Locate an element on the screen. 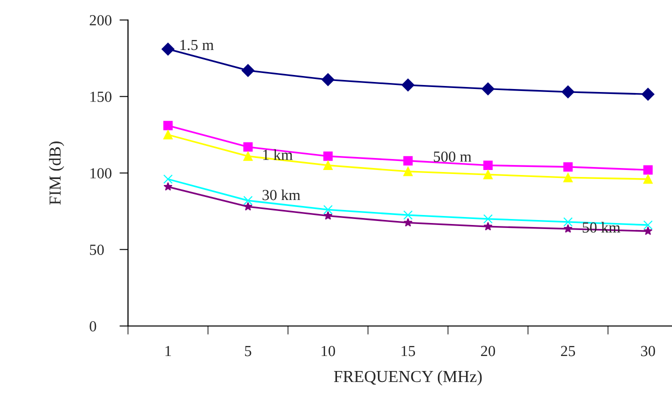 Image resolution: width=672 pixels, height=407 pixels. x-axis-title: FREQUENCY (MHz) is located at coordinates (408, 378).